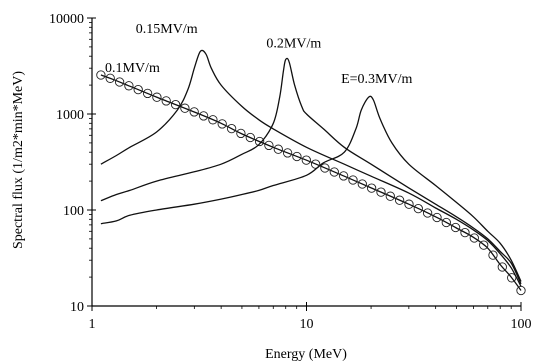  What do you see at coordinates (66, 19) in the screenshot?
I see `y-tick-label: 10000` at bounding box center [66, 19].